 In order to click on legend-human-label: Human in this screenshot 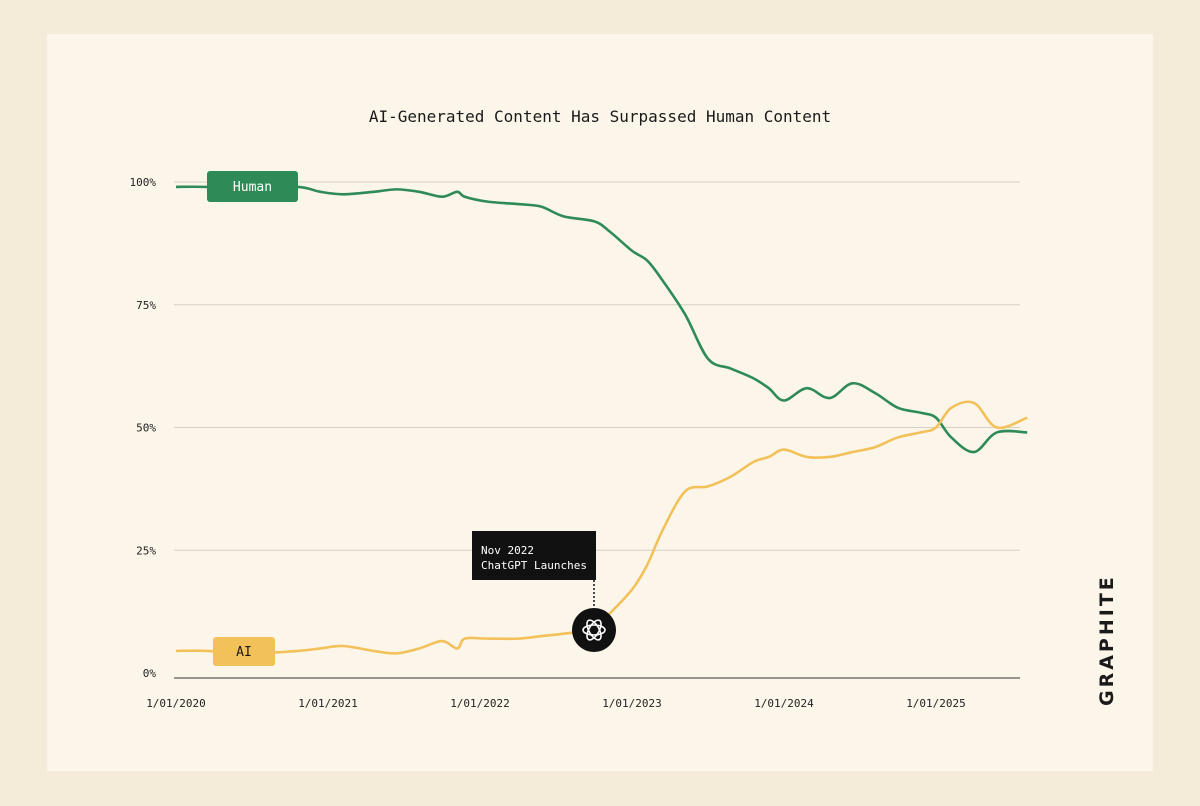, I will do `click(252, 187)`.